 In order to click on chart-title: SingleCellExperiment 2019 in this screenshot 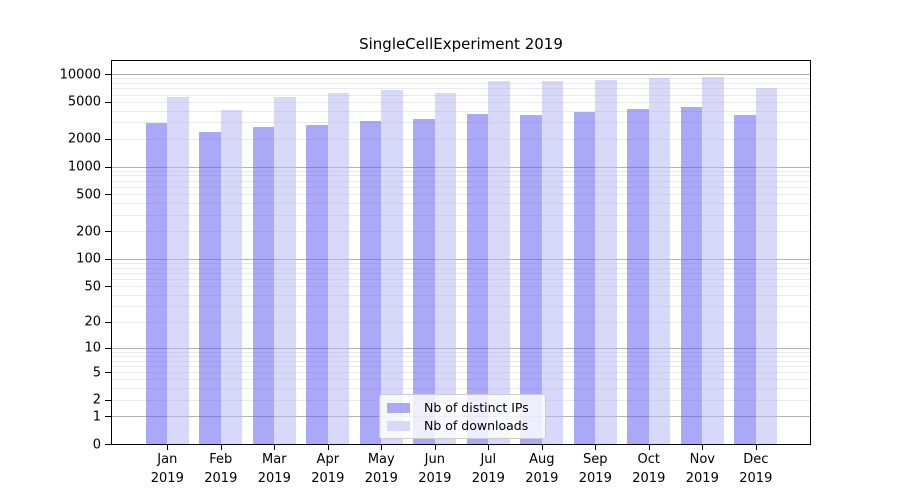, I will do `click(461, 44)`.